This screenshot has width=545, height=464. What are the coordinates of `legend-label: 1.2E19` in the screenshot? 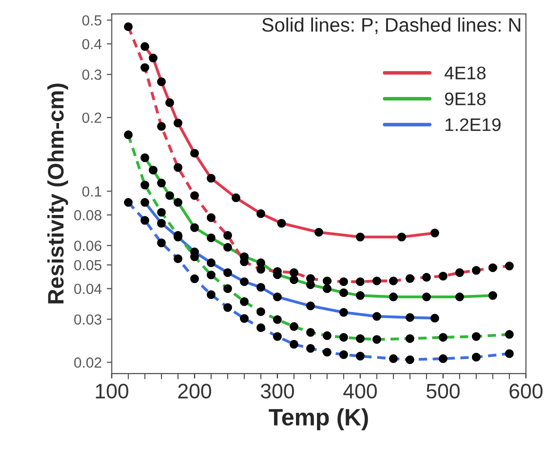 It's located at (473, 125).